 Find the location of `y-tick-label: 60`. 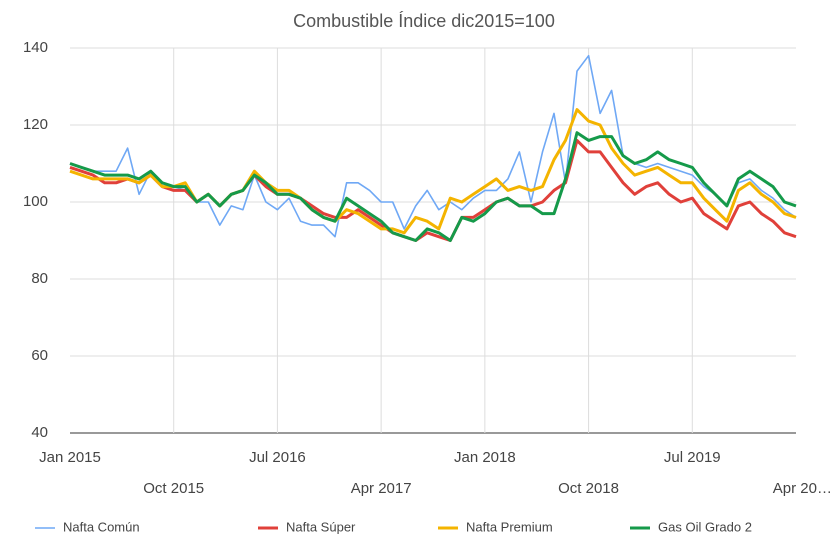

y-tick-label: 60 is located at coordinates (39, 355).